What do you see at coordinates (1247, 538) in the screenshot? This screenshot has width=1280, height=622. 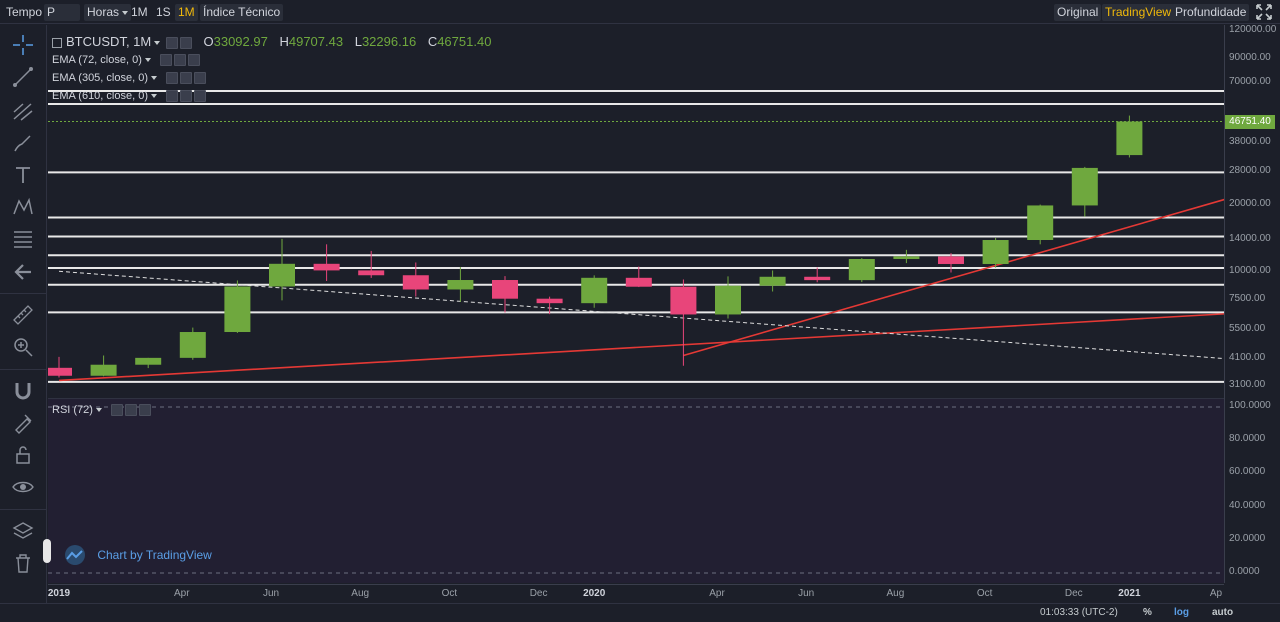 I see `rsi-tick-label: 20.0000` at bounding box center [1247, 538].